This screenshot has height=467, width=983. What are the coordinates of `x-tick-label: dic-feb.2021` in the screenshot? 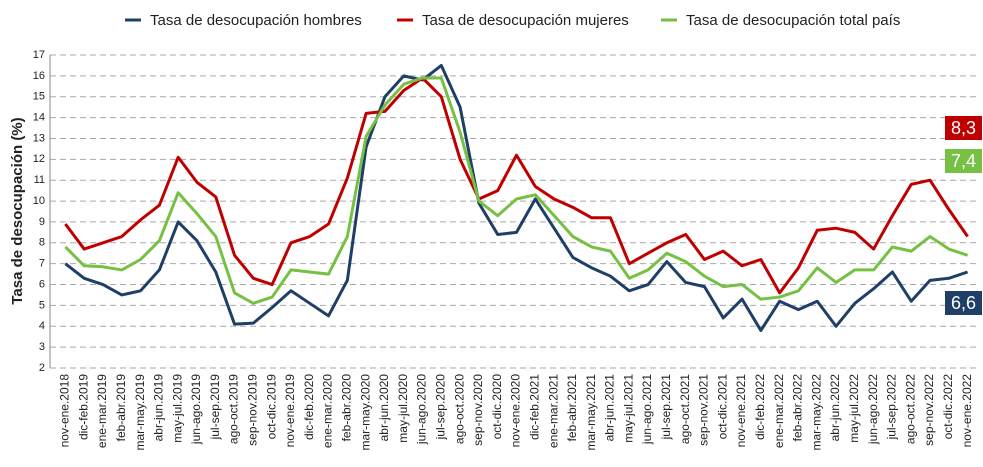 It's located at (534, 407).